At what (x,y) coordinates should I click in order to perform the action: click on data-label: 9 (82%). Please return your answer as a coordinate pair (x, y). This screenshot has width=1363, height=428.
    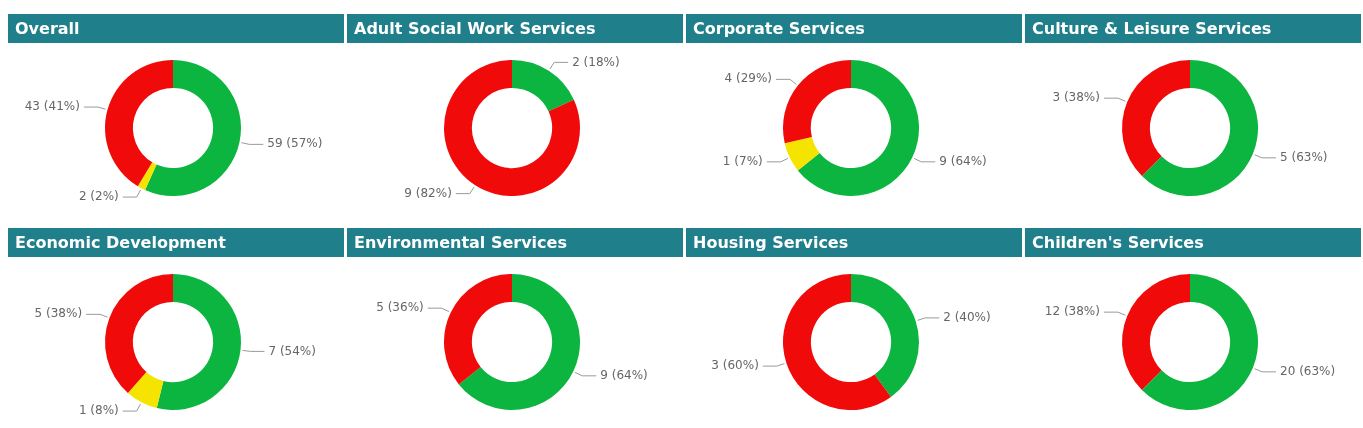
    Looking at the image, I should click on (428, 192).